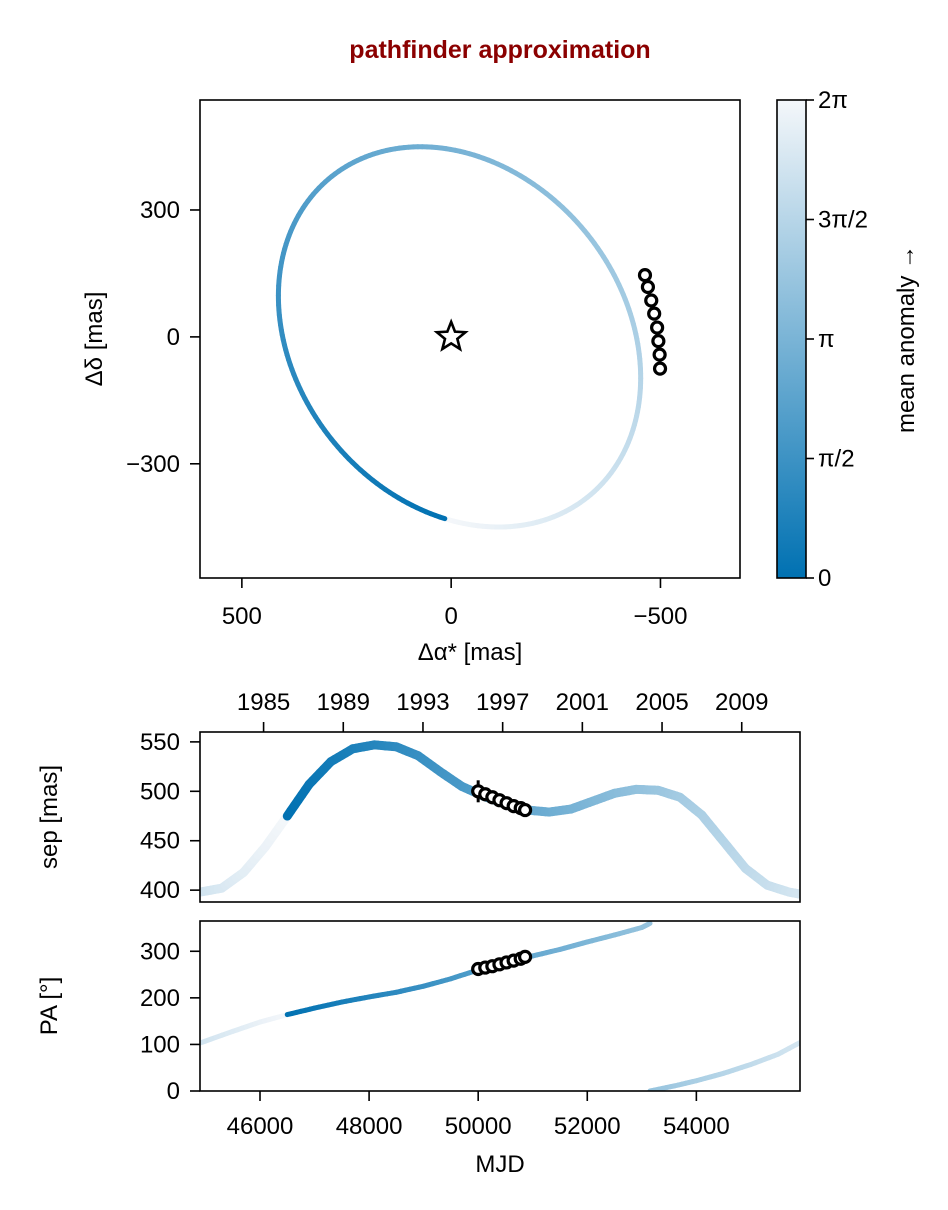  I want to click on position-angle-y-tick-label: 100, so click(160, 1044).